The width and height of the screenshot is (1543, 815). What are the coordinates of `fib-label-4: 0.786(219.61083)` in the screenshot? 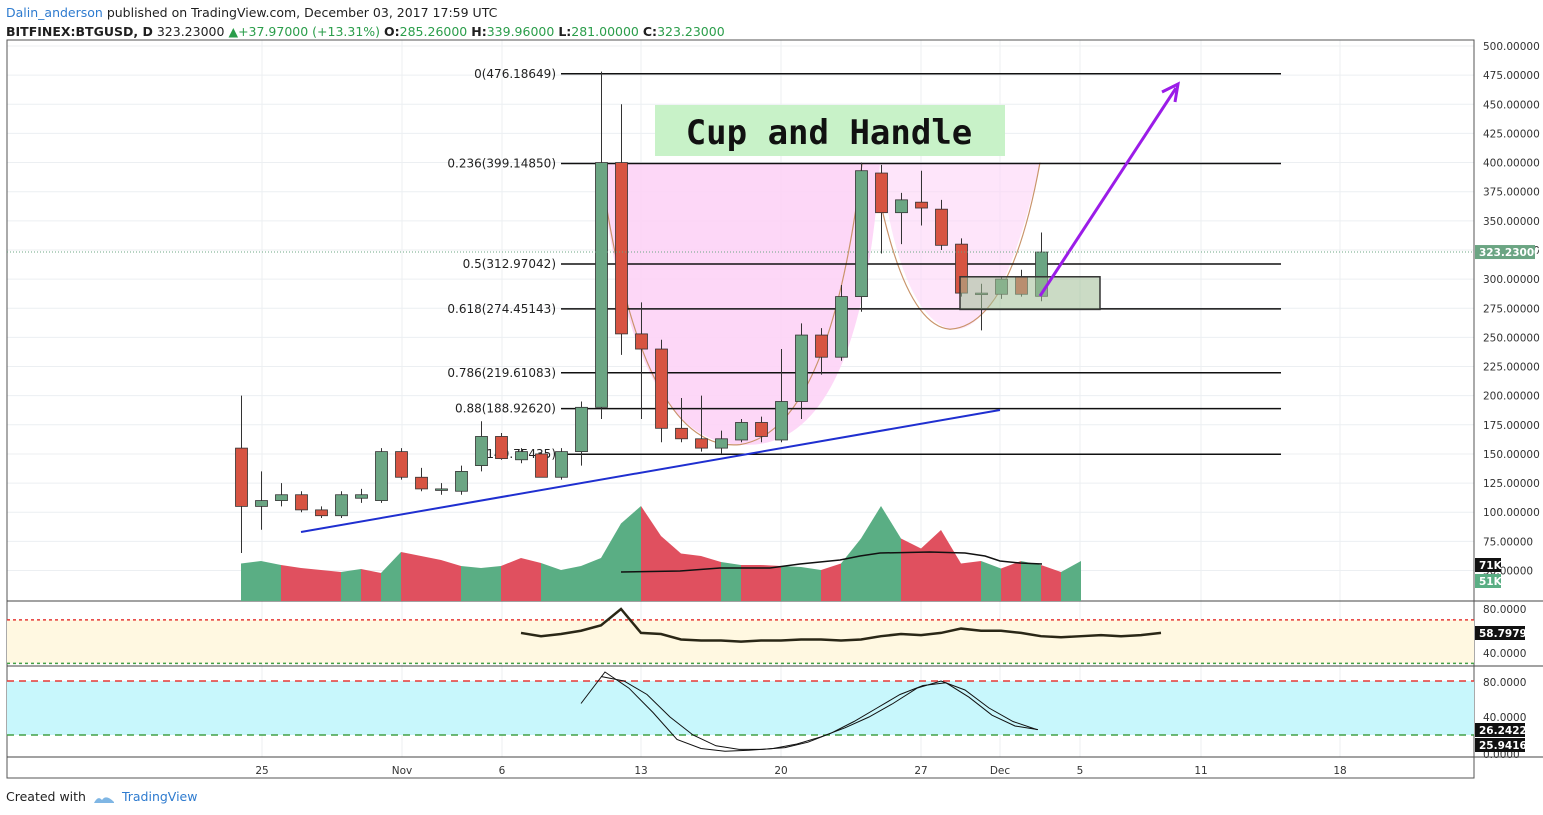 It's located at (501, 373).